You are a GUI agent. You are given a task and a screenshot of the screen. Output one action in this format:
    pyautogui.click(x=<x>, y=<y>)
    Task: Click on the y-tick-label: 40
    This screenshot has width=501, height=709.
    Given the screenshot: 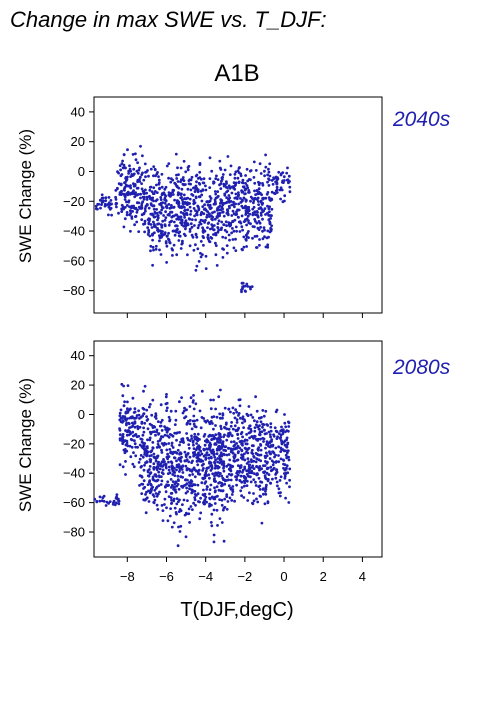 What is the action you would take?
    pyautogui.click(x=78, y=355)
    